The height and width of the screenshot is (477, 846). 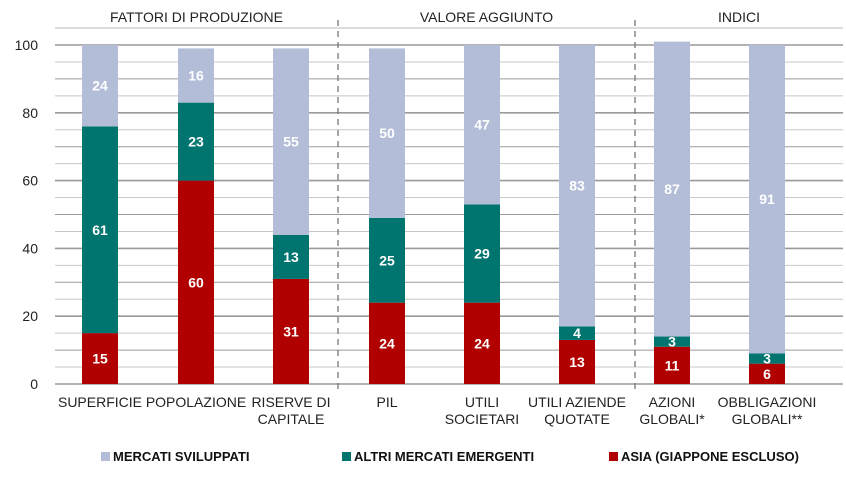 I want to click on x-tick-label: QUOTATE, so click(x=577, y=419).